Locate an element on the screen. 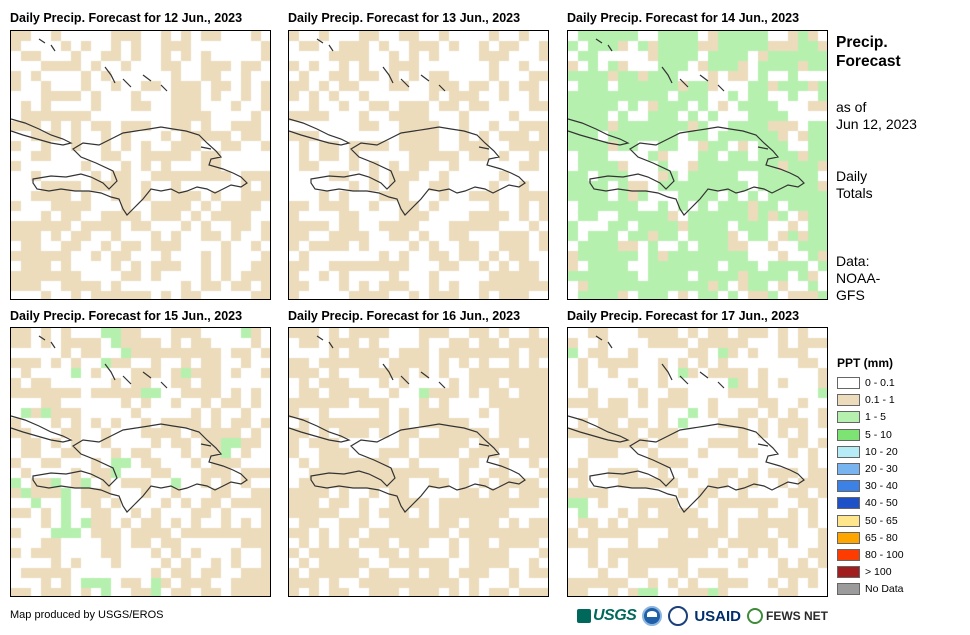  legend-label: 10 - 20 is located at coordinates (881, 451).